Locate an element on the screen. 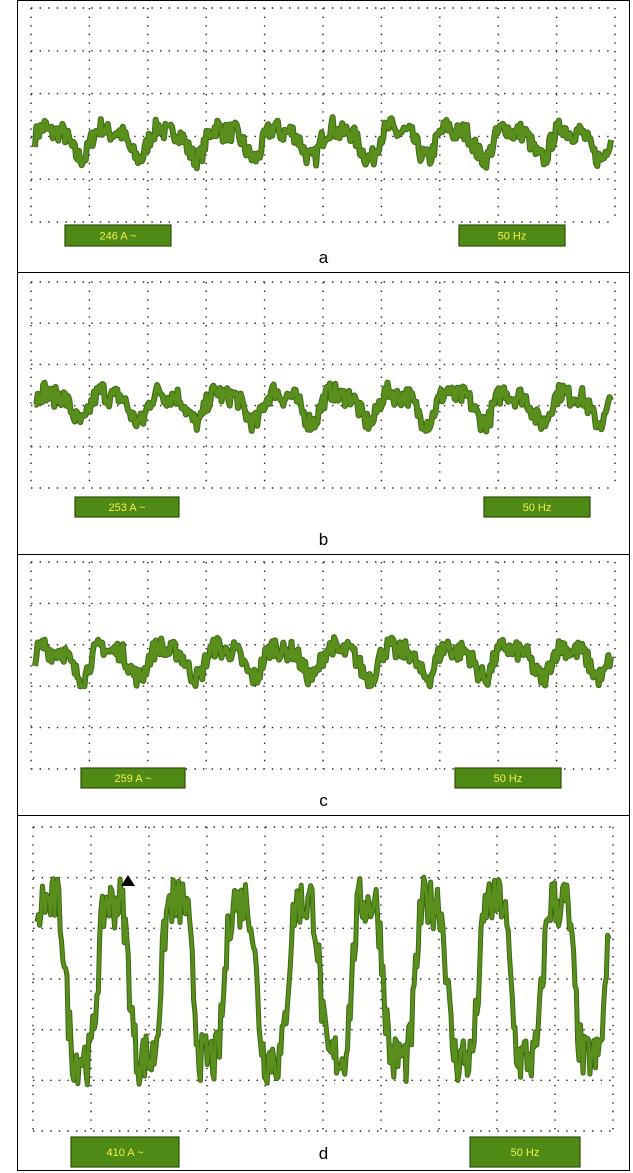  panel-label: b is located at coordinates (323, 539).